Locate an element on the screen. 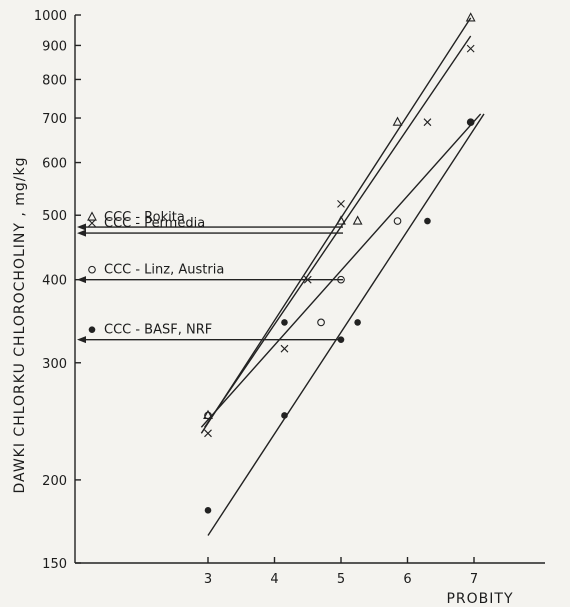  y-tick-label: 400 is located at coordinates (54, 281).